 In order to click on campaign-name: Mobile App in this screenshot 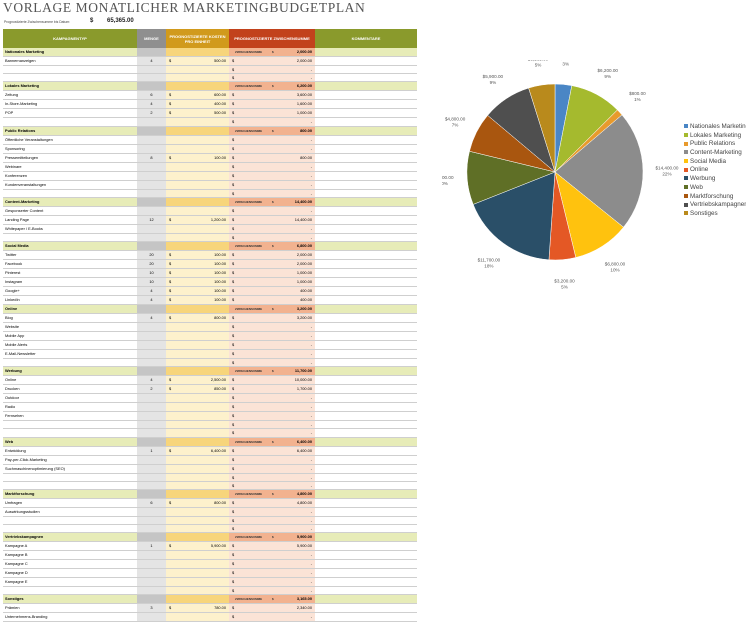, I will do `click(70, 336)`.